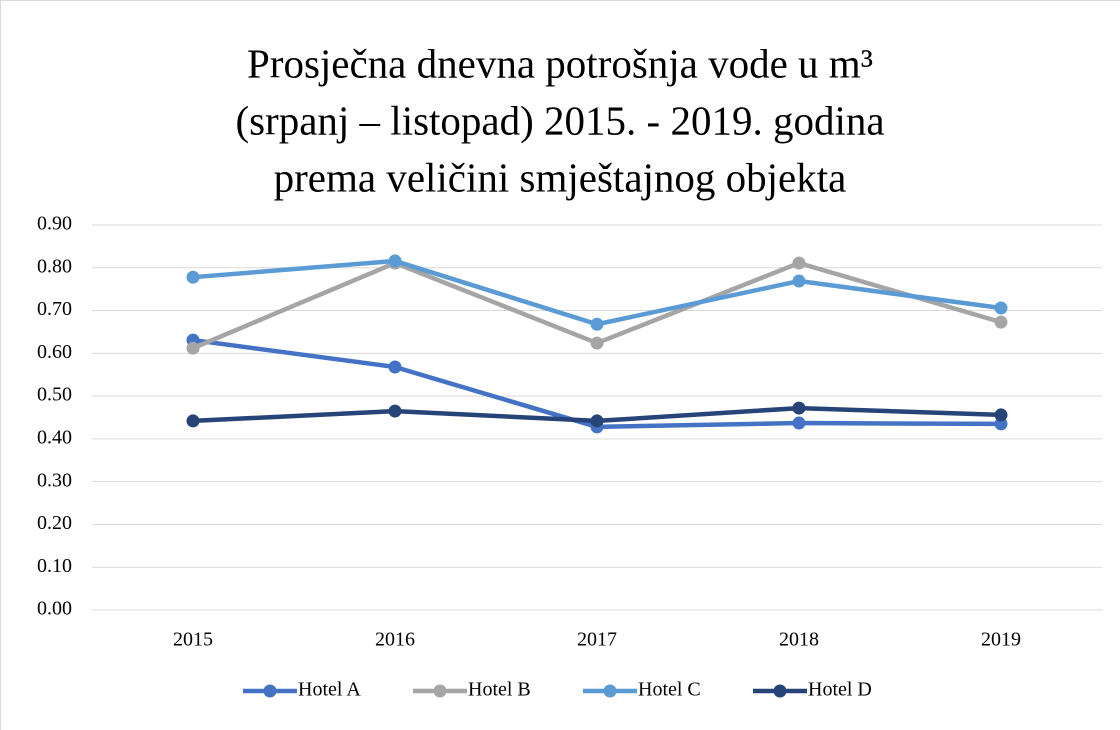  Describe the element at coordinates (54, 566) in the screenshot. I see `y-tick-label: 0.10` at that location.